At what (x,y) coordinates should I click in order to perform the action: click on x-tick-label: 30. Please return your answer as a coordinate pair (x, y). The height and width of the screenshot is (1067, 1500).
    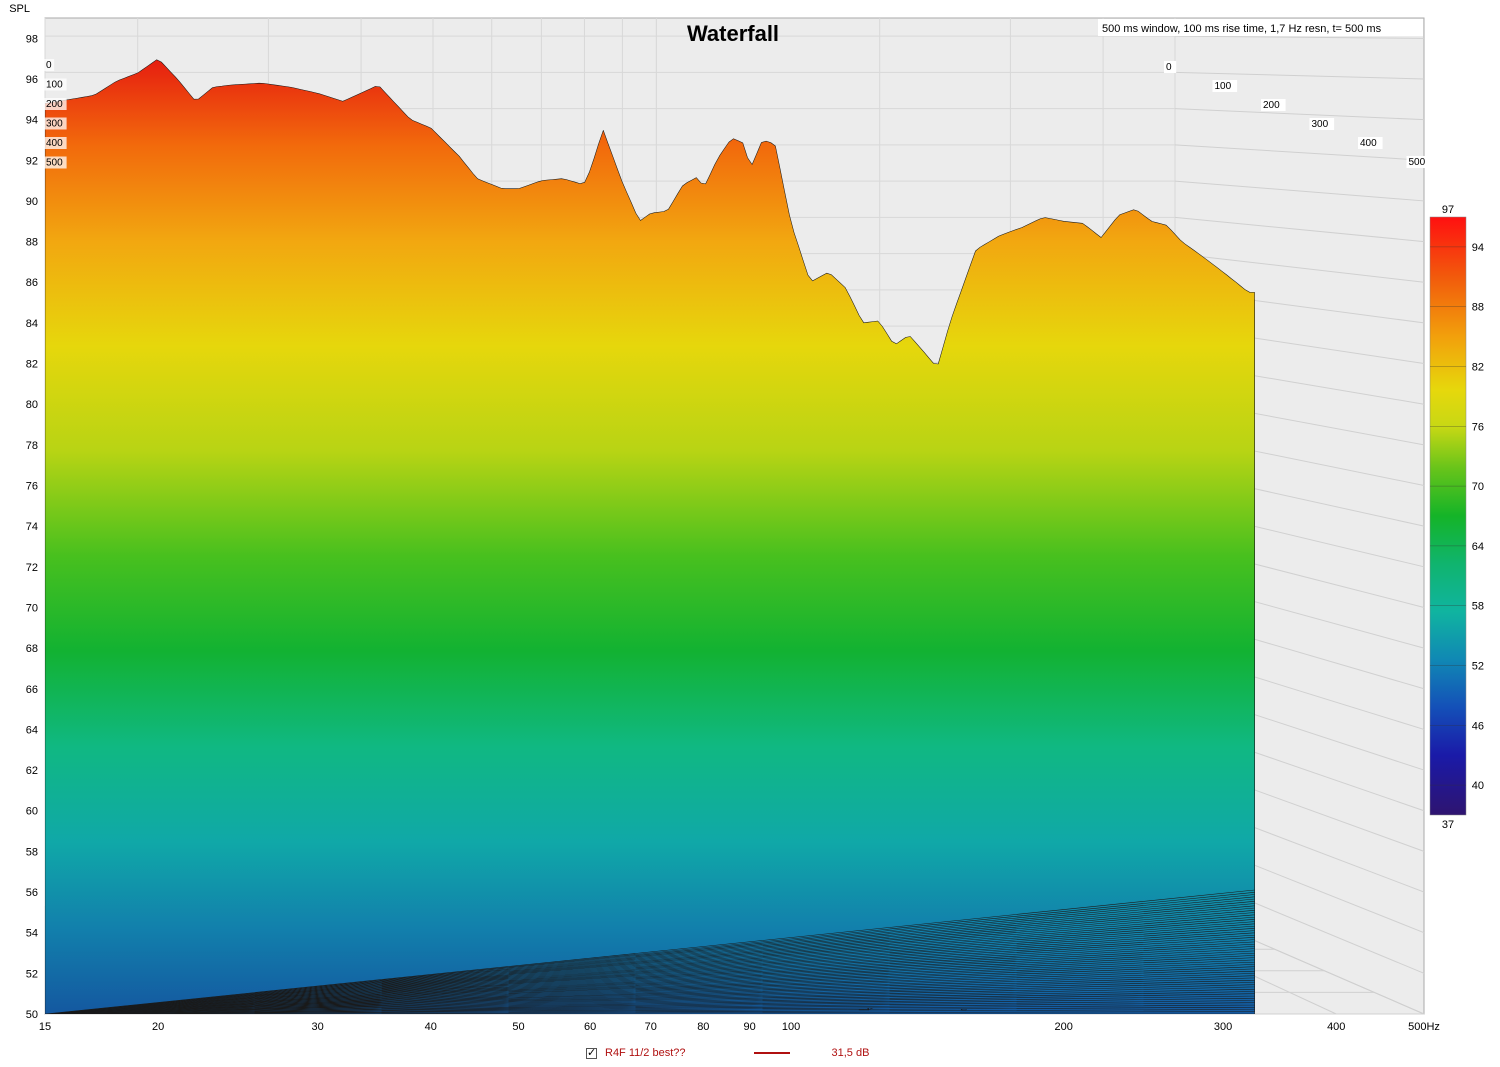
    Looking at the image, I should click on (317, 1027).